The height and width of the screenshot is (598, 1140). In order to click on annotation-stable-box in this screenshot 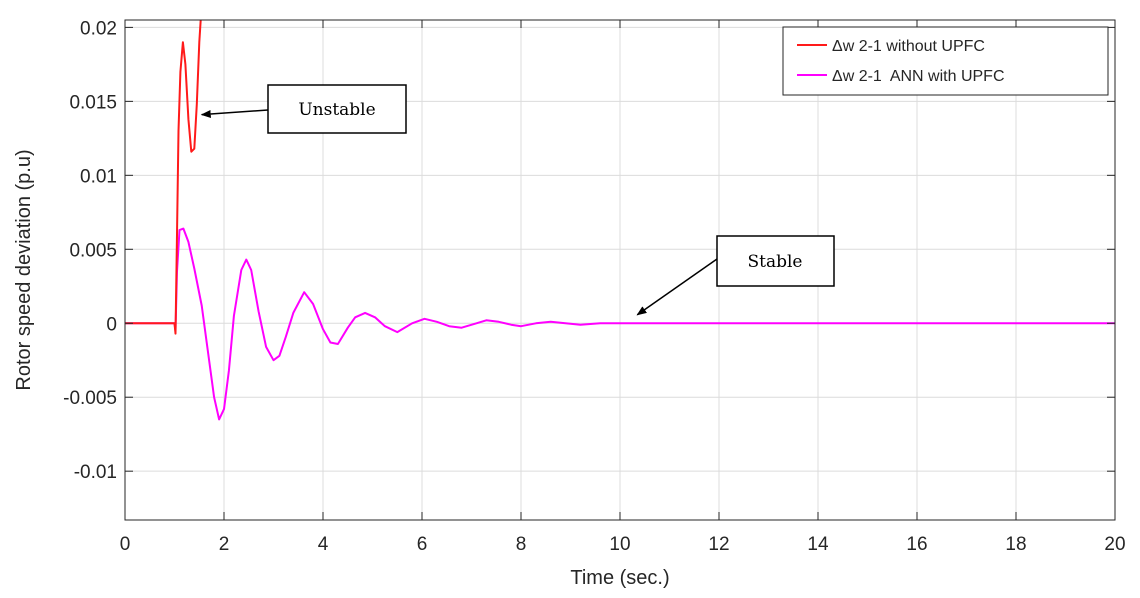, I will do `click(775, 261)`.